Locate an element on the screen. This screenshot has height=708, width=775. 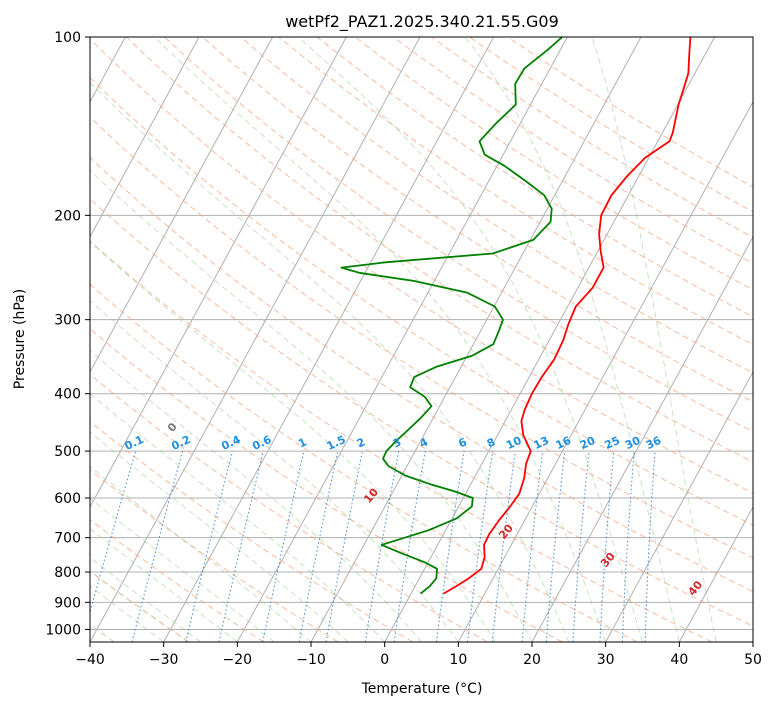
x-tick-label: 20 is located at coordinates (532, 660).